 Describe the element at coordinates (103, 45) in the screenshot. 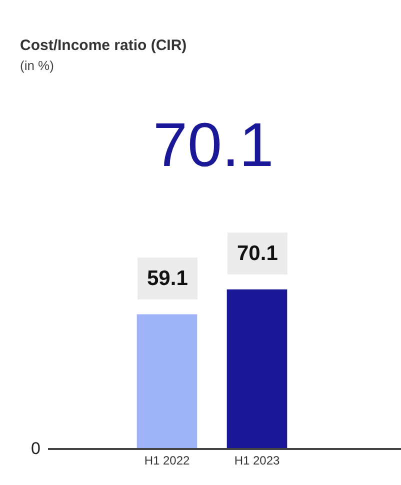

I see `chart-title: Cost/Income ratio (CIR)` at that location.